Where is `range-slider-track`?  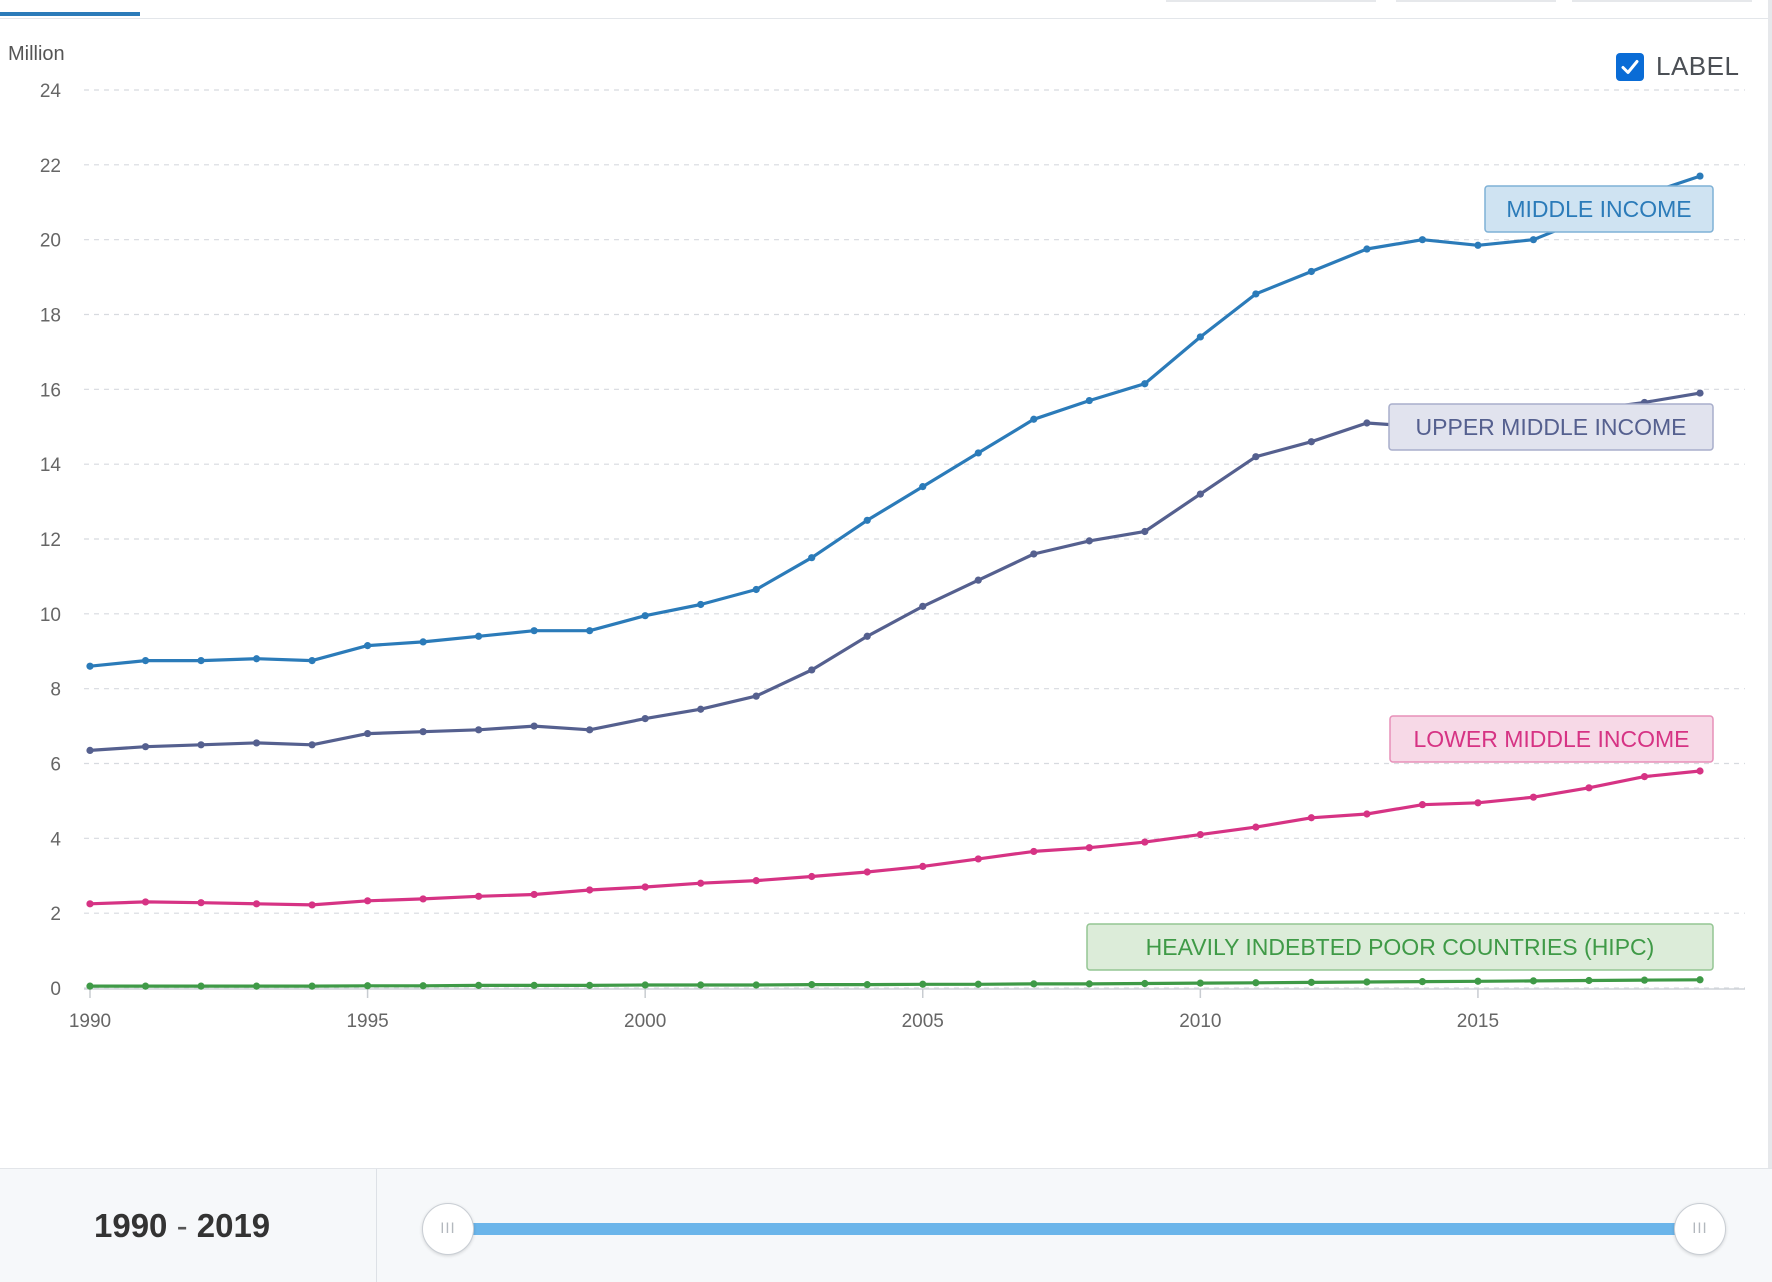
range-slider-track is located at coordinates (1075, 1229).